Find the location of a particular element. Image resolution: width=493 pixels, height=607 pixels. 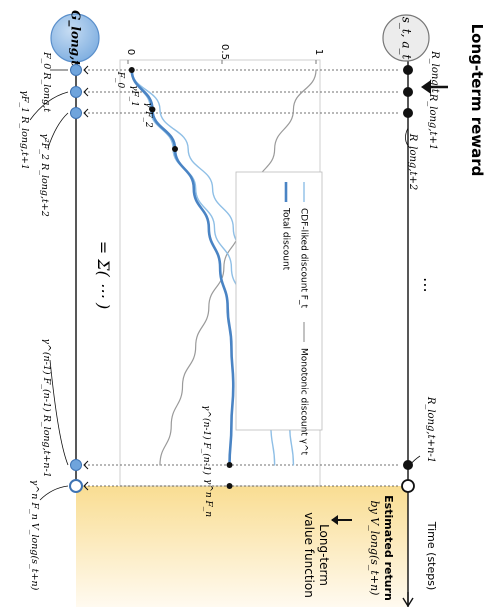

state-action-node is located at coordinates (406, 38).